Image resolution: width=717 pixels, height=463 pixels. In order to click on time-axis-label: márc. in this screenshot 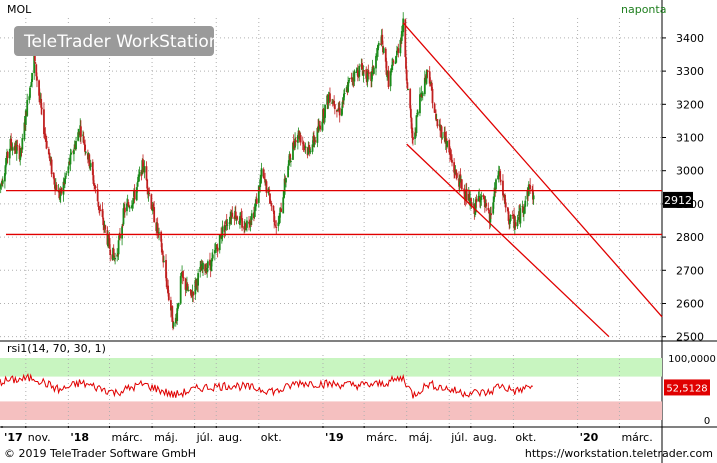, I will do `click(636, 437)`.